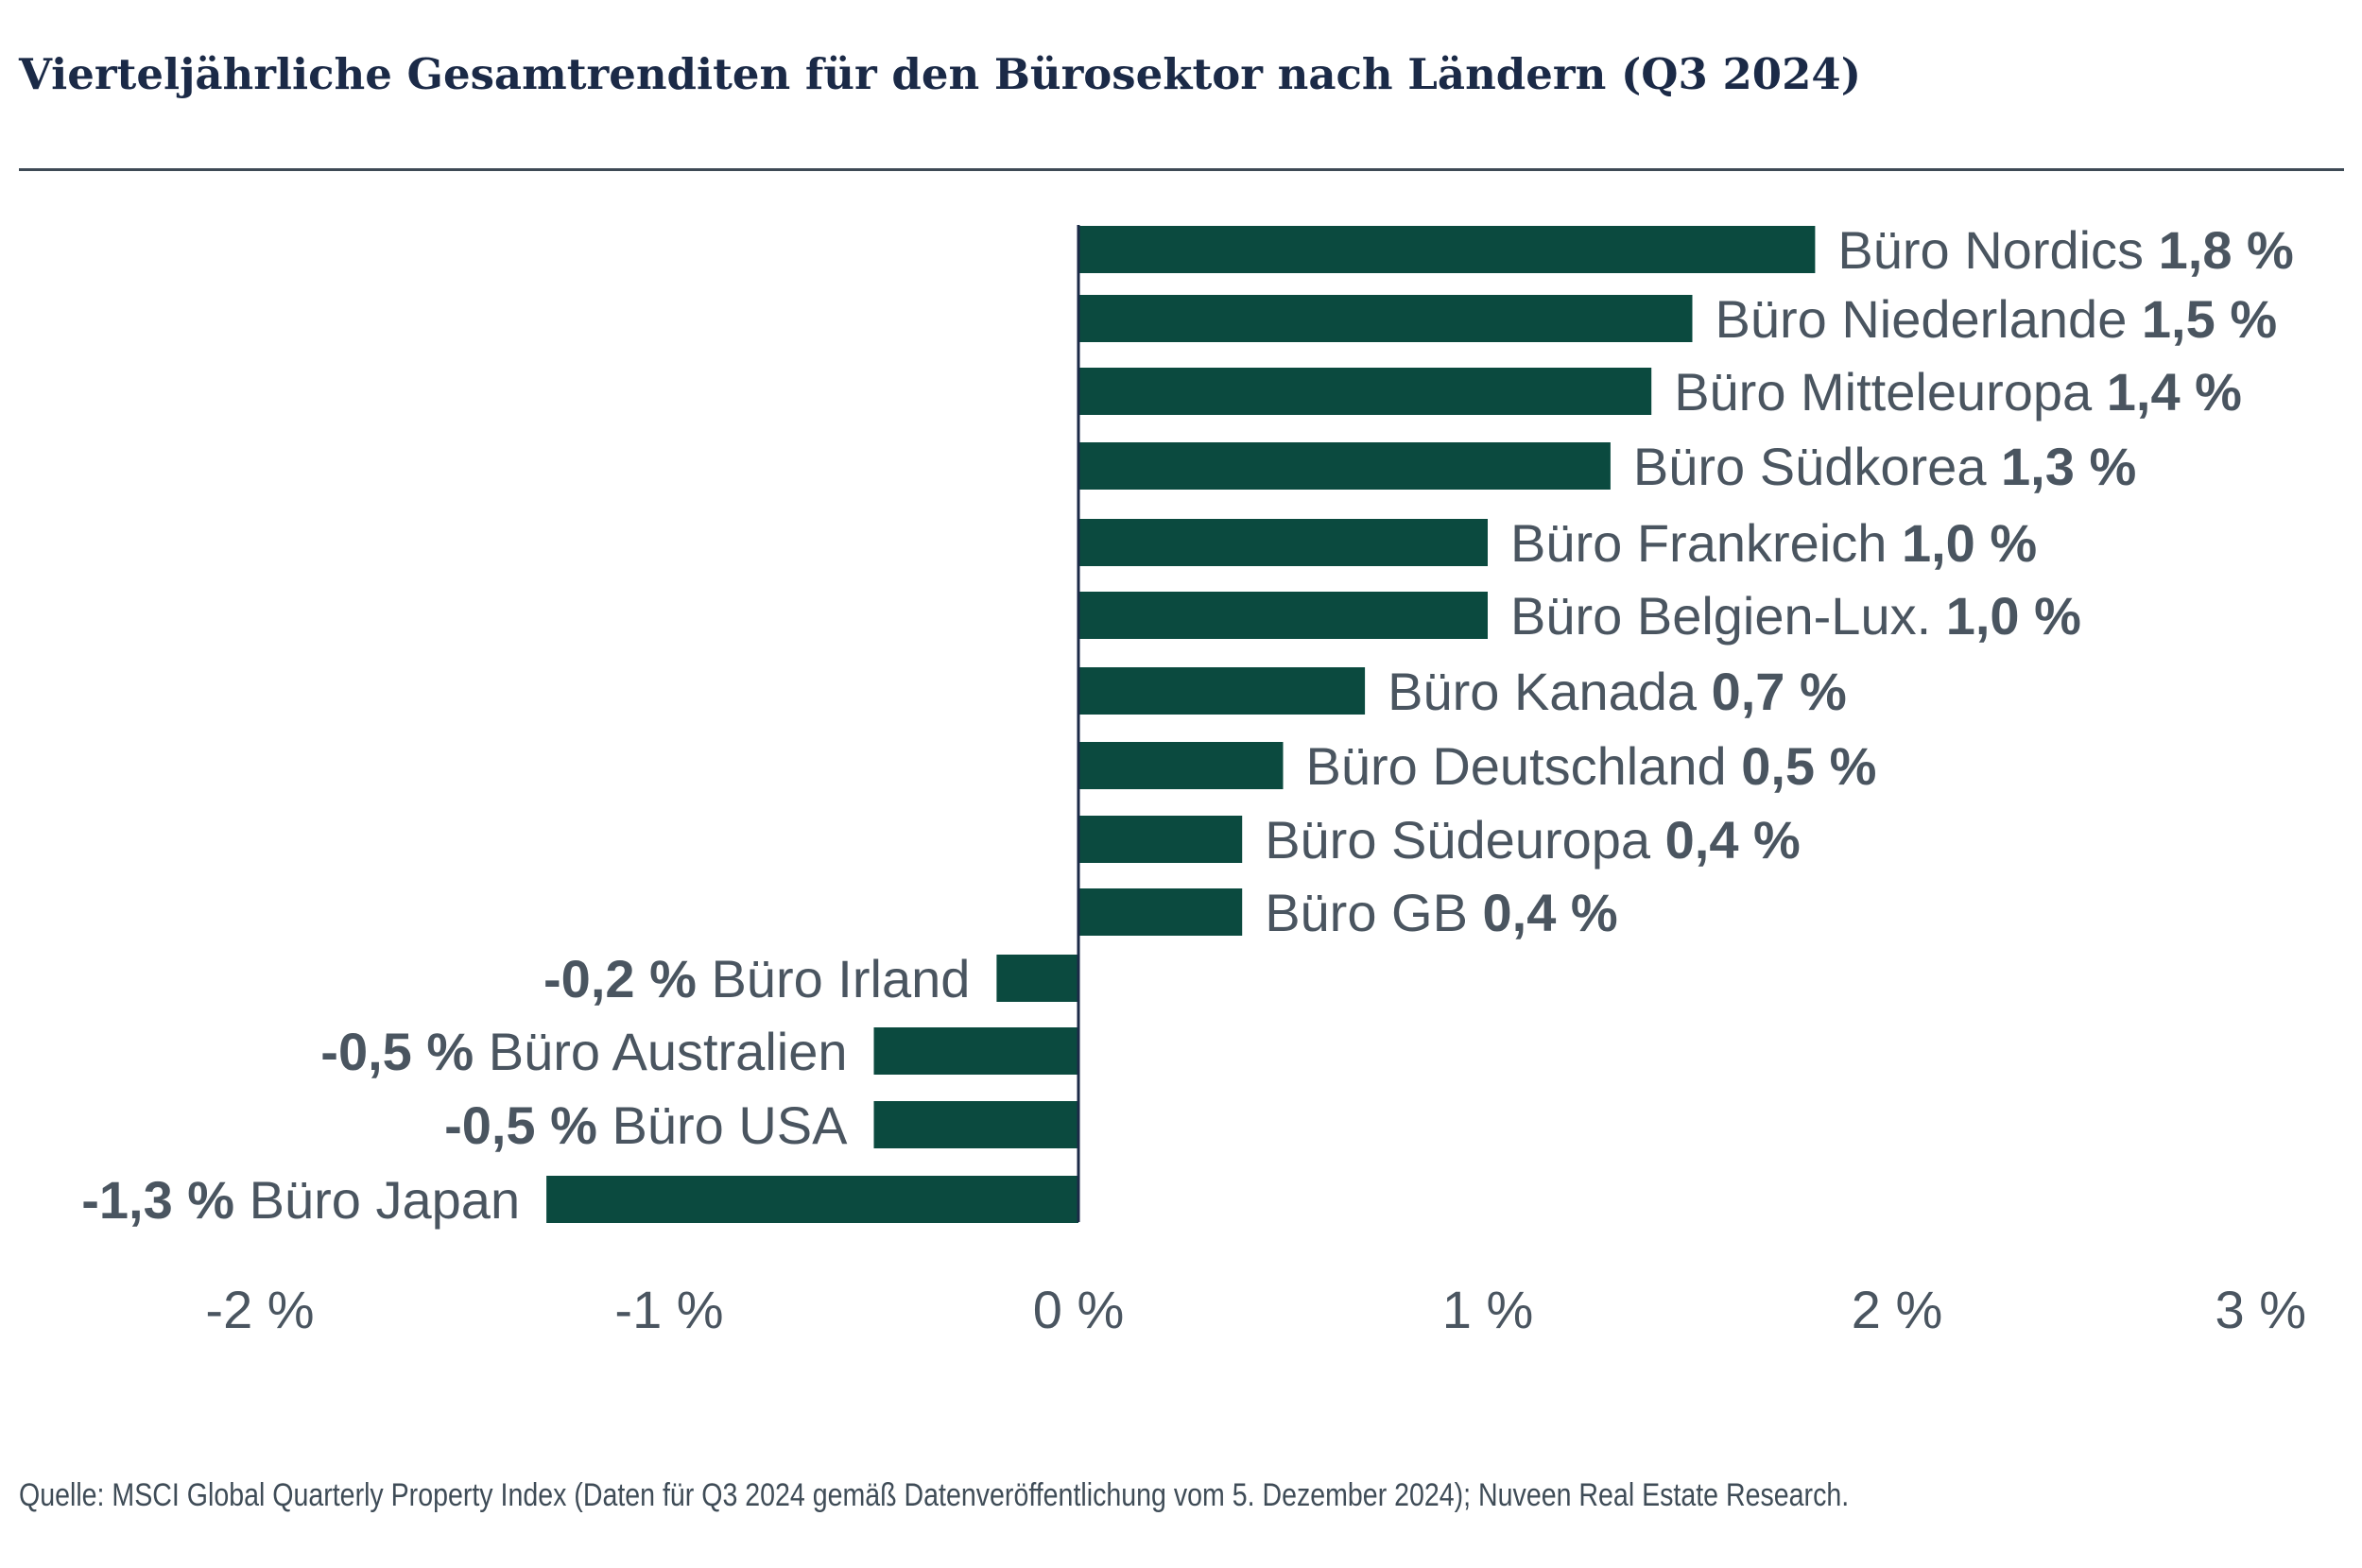  I want to click on bar-label-buero-australien: -0,5 % Büro Australien, so click(583, 1051).